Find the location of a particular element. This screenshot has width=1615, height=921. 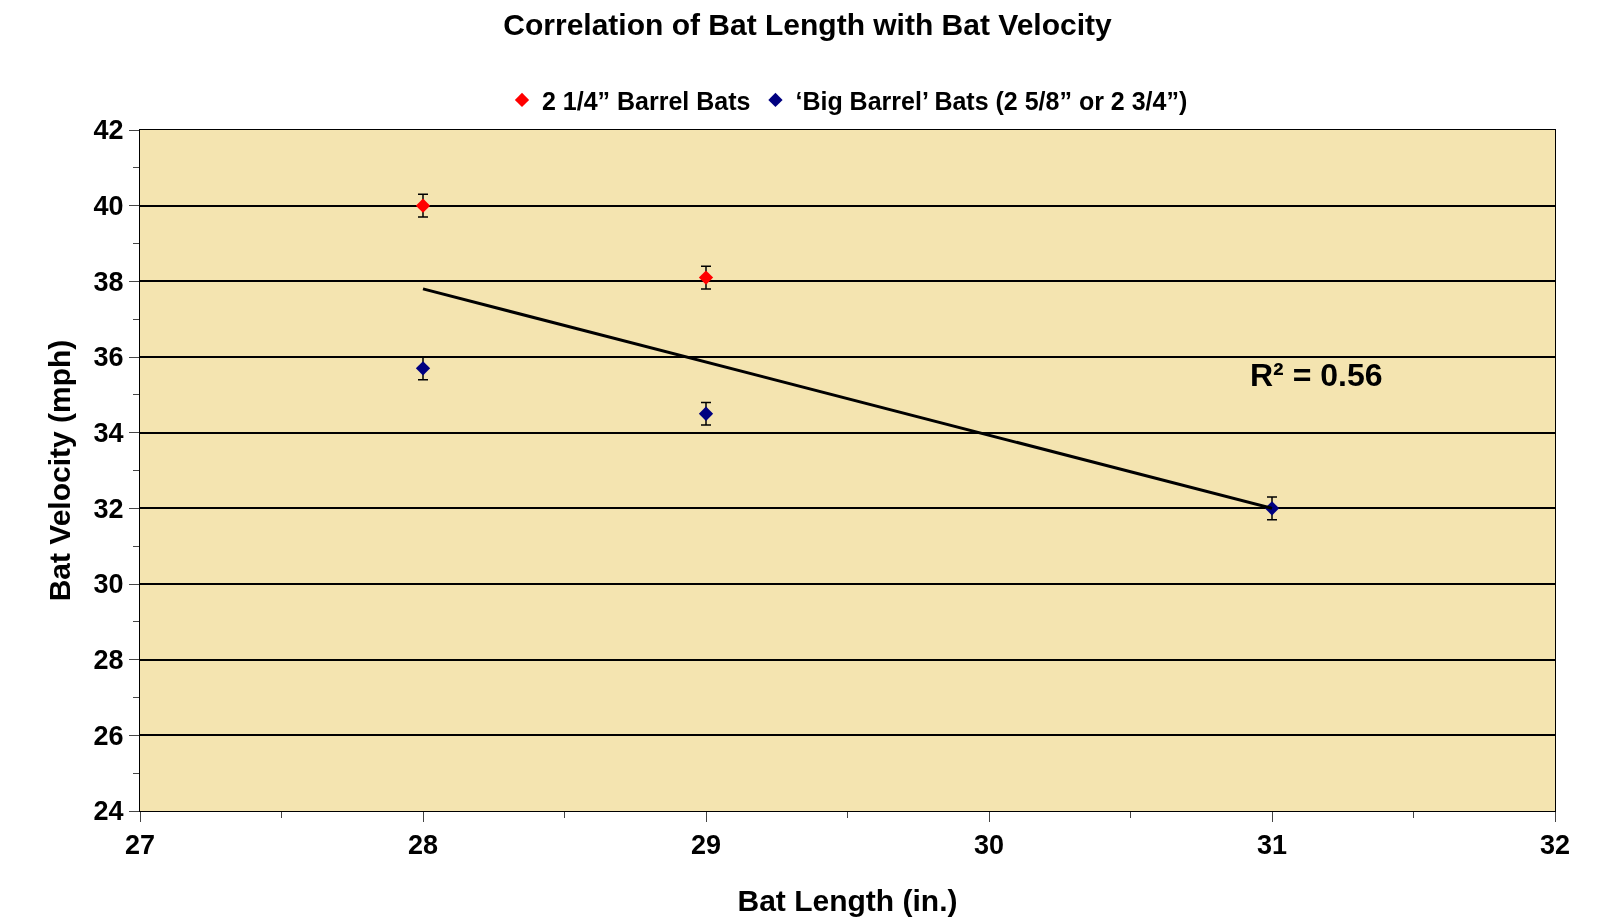

legend-label: 2 1/4” Barrel Bats is located at coordinates (646, 100).